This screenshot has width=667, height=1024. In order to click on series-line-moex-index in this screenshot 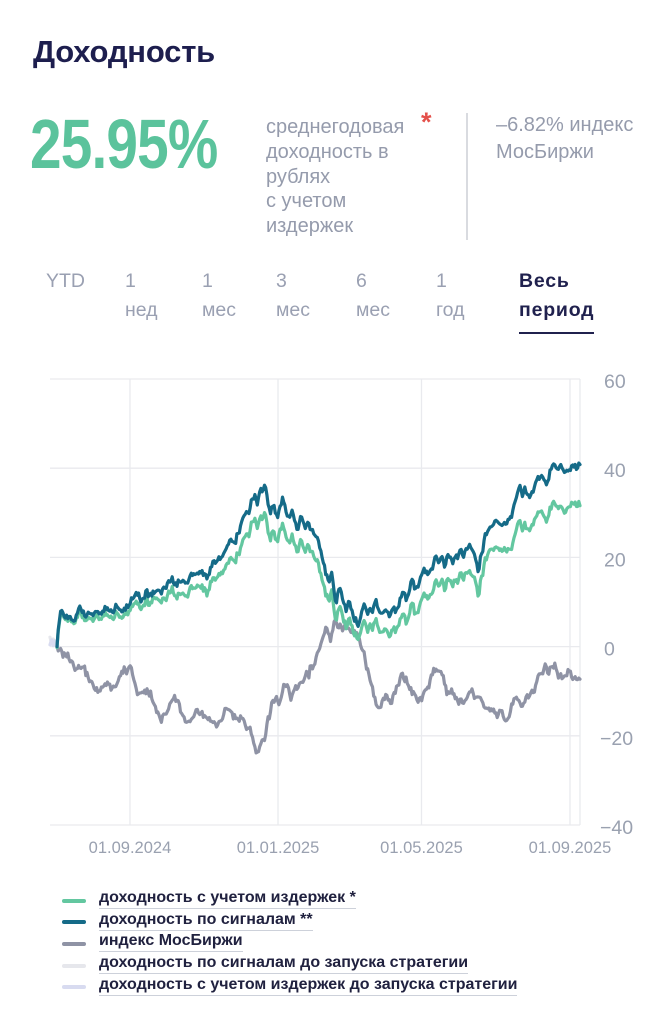, I will do `click(318, 686)`.